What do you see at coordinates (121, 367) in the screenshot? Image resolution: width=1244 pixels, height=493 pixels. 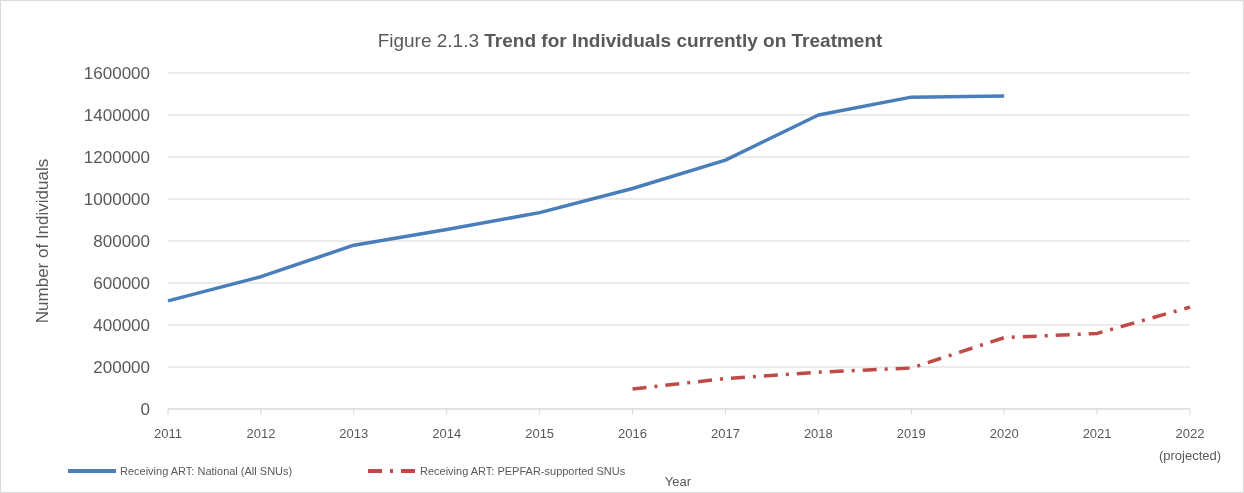 I see `y-tick-label: 200000` at bounding box center [121, 367].